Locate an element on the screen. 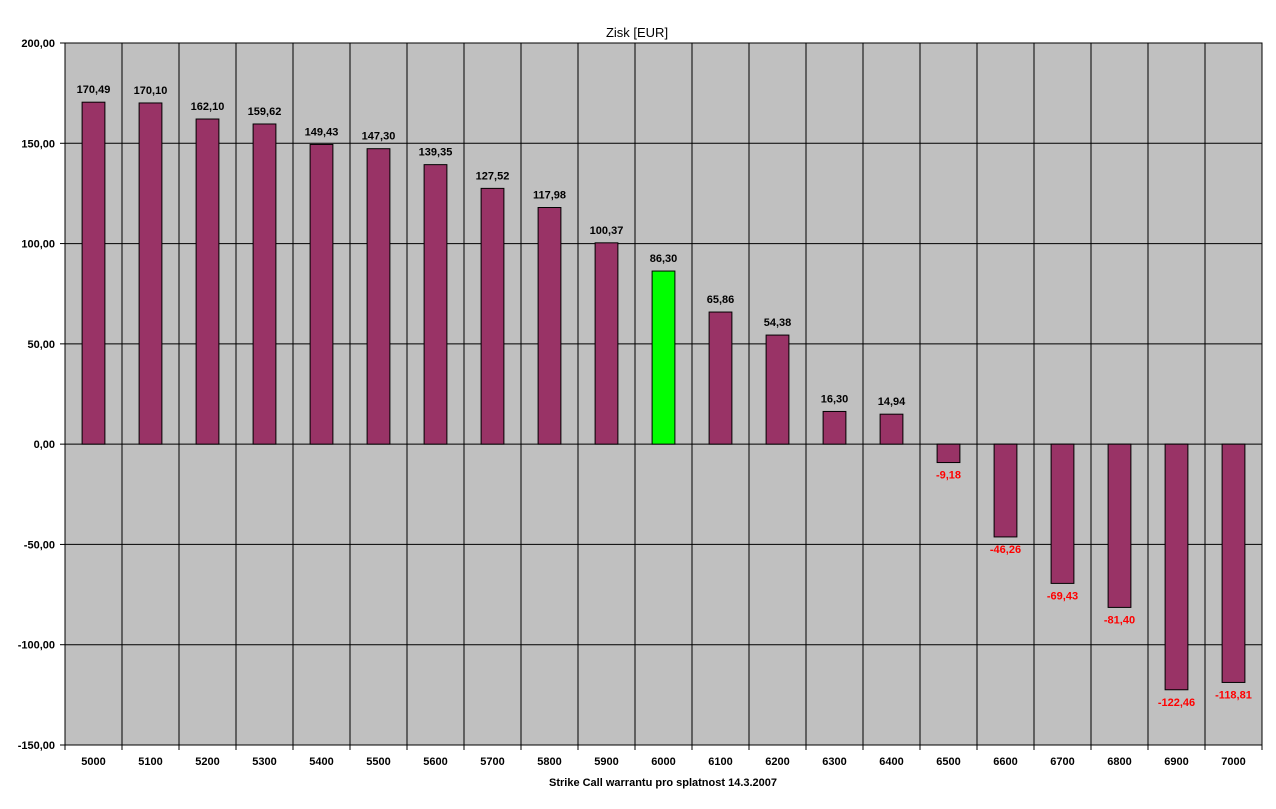 This screenshot has width=1276, height=809. y-tick-label: 0,00 is located at coordinates (44, 445).